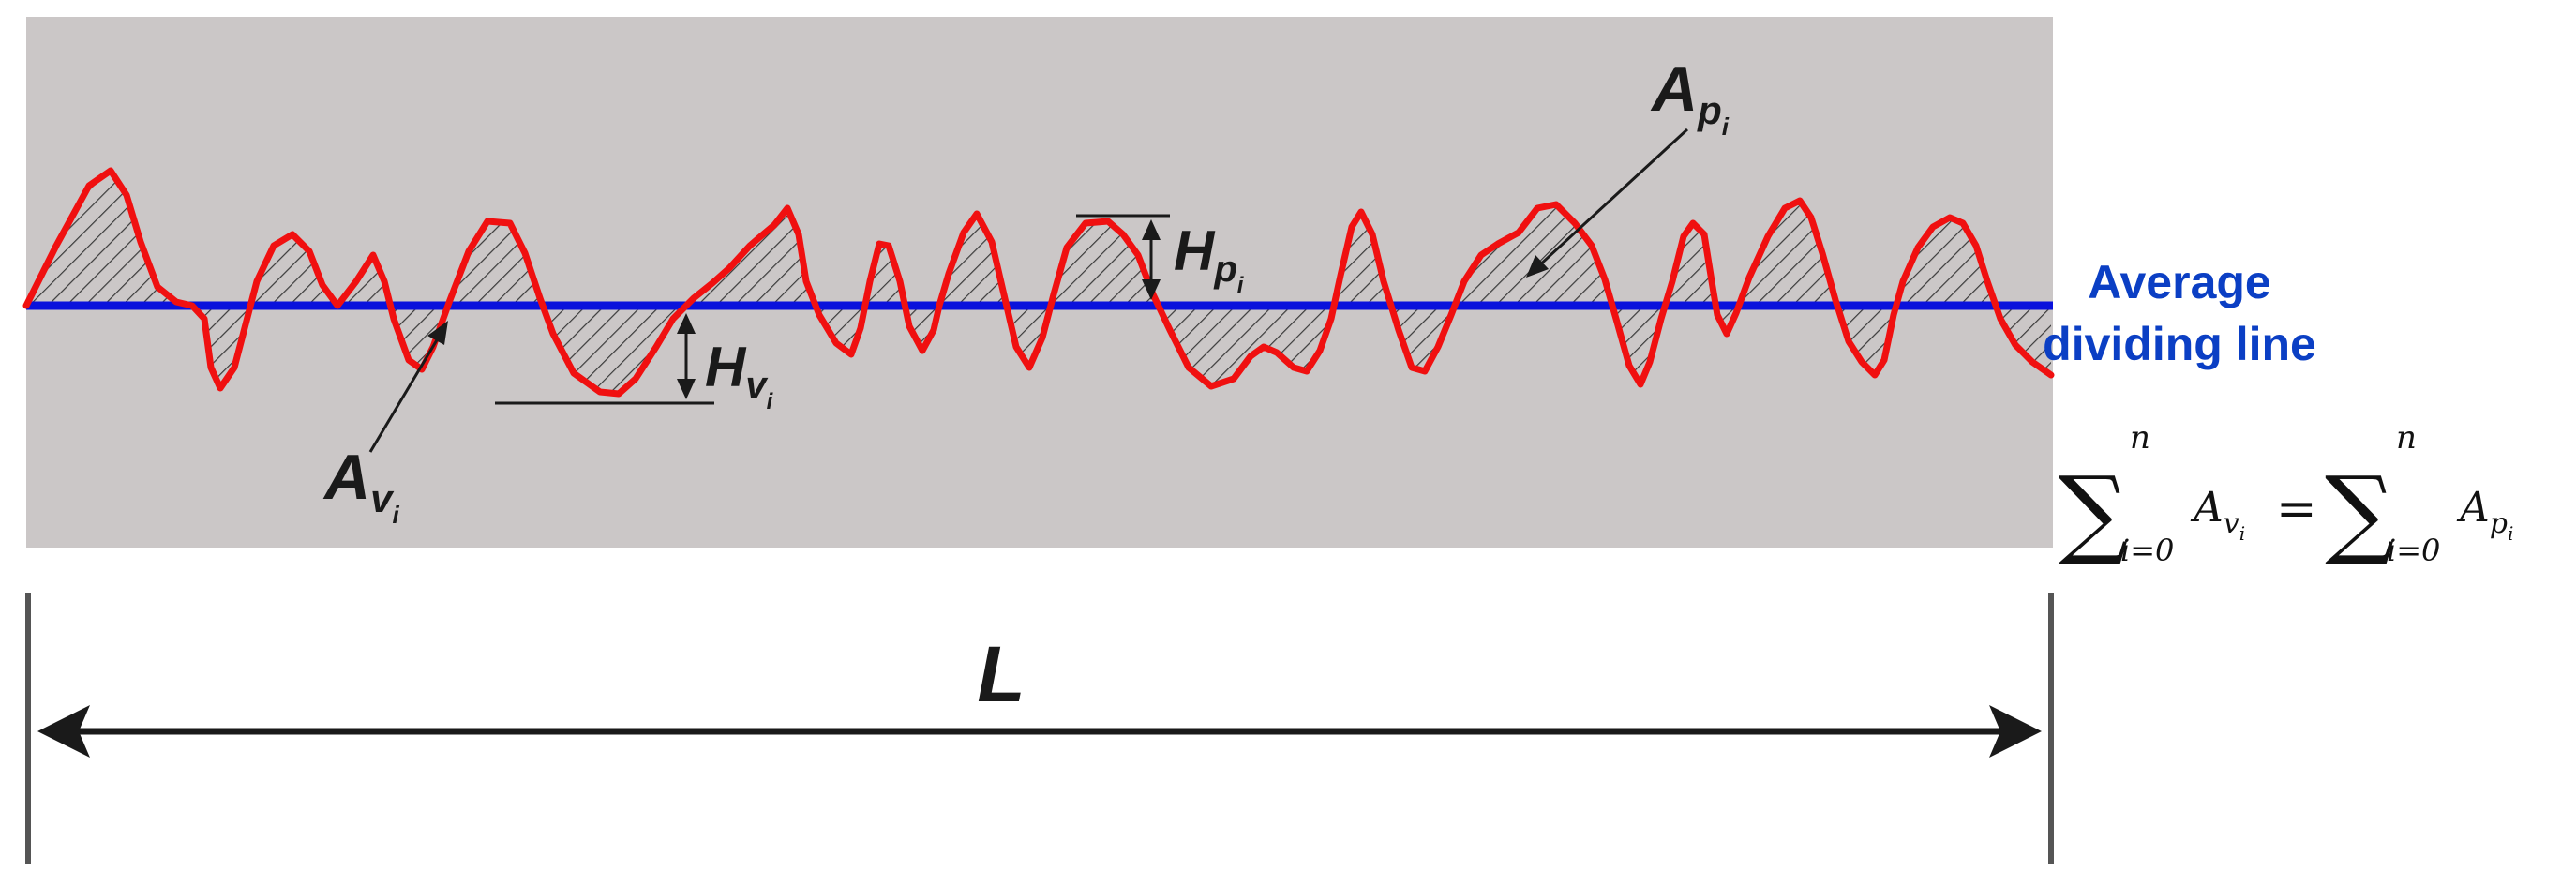 This screenshot has height=887, width=2576. I want to click on area-peak-label: Api, so click(1690, 97).